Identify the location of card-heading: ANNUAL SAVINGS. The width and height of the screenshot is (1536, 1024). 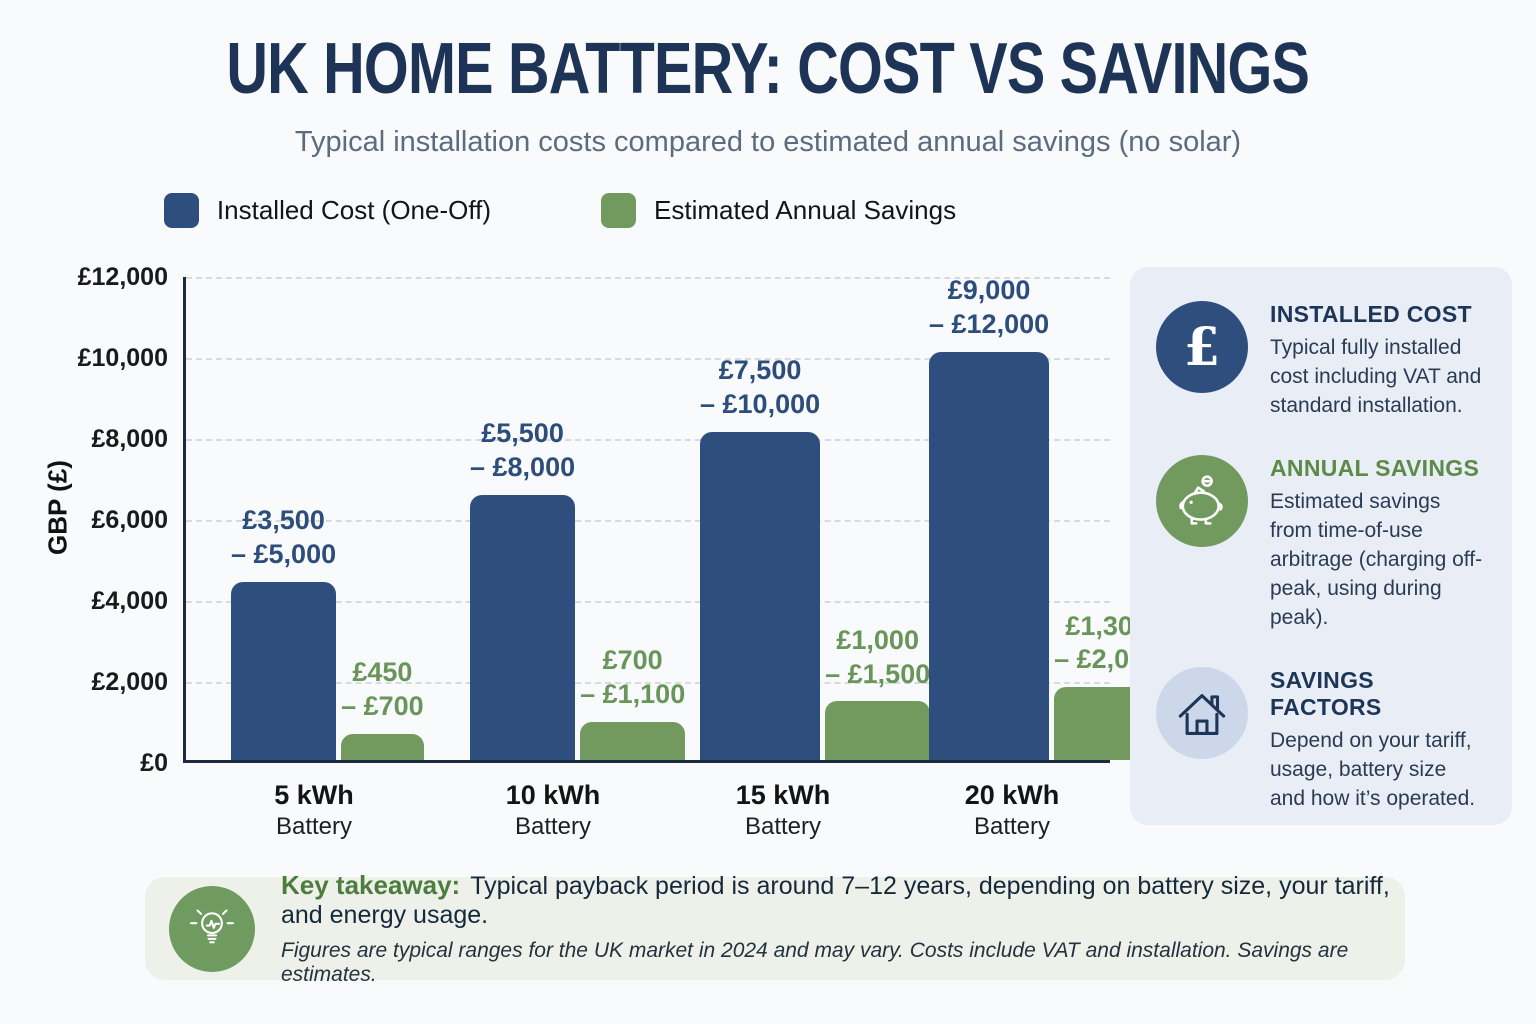
(1375, 467).